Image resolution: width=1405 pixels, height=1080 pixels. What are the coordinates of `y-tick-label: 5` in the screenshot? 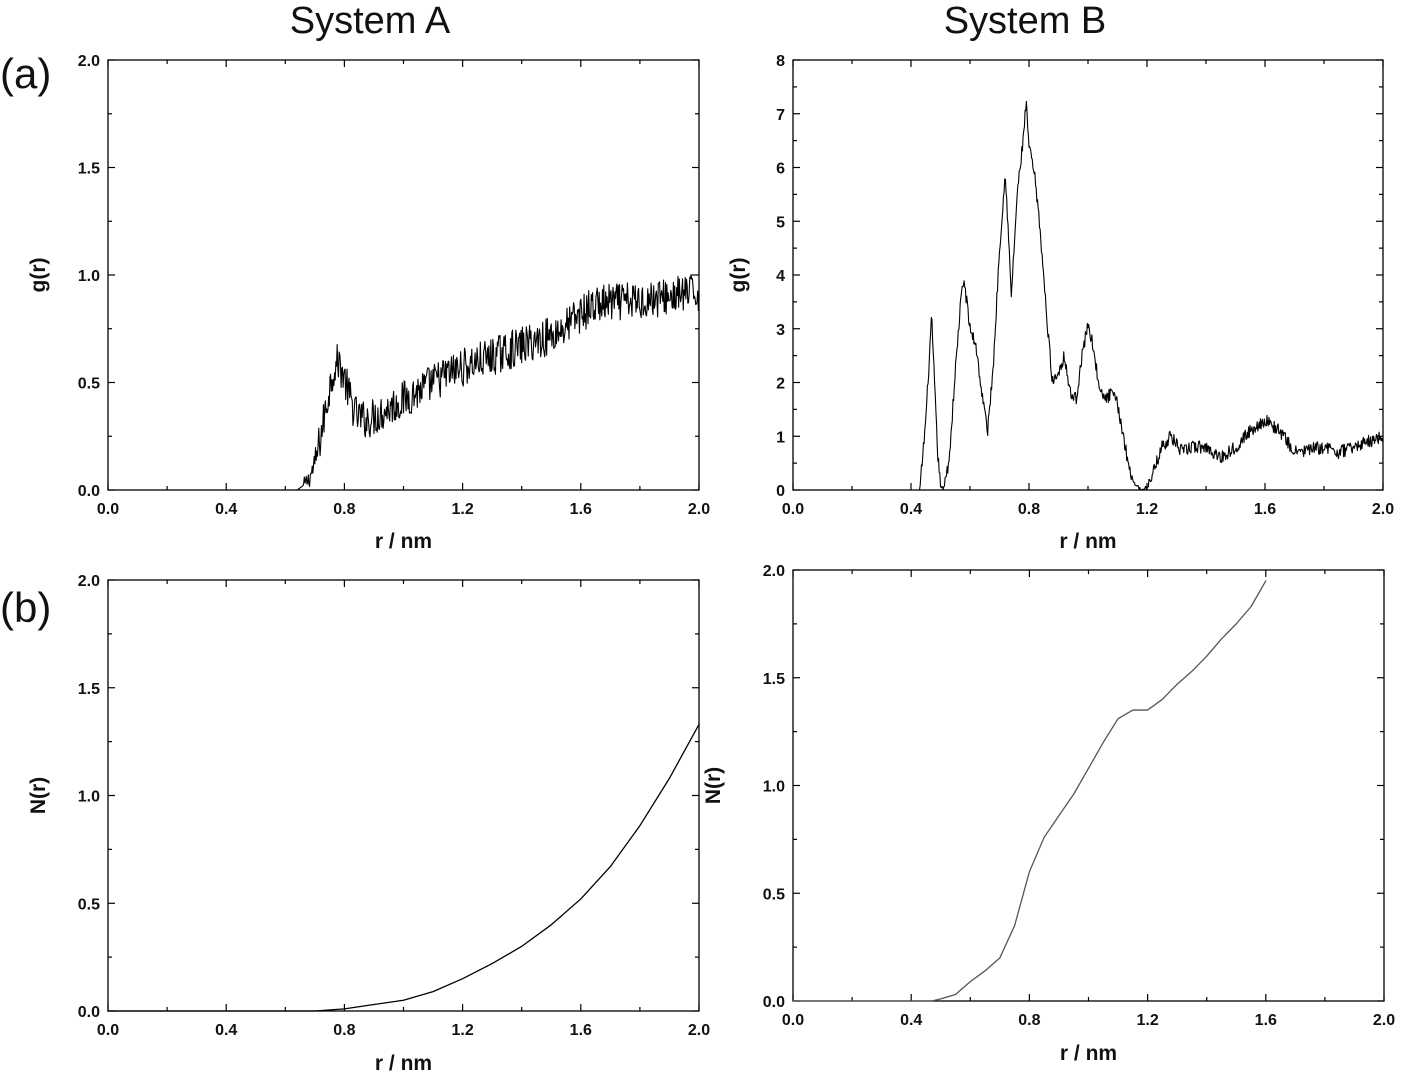 It's located at (780, 222).